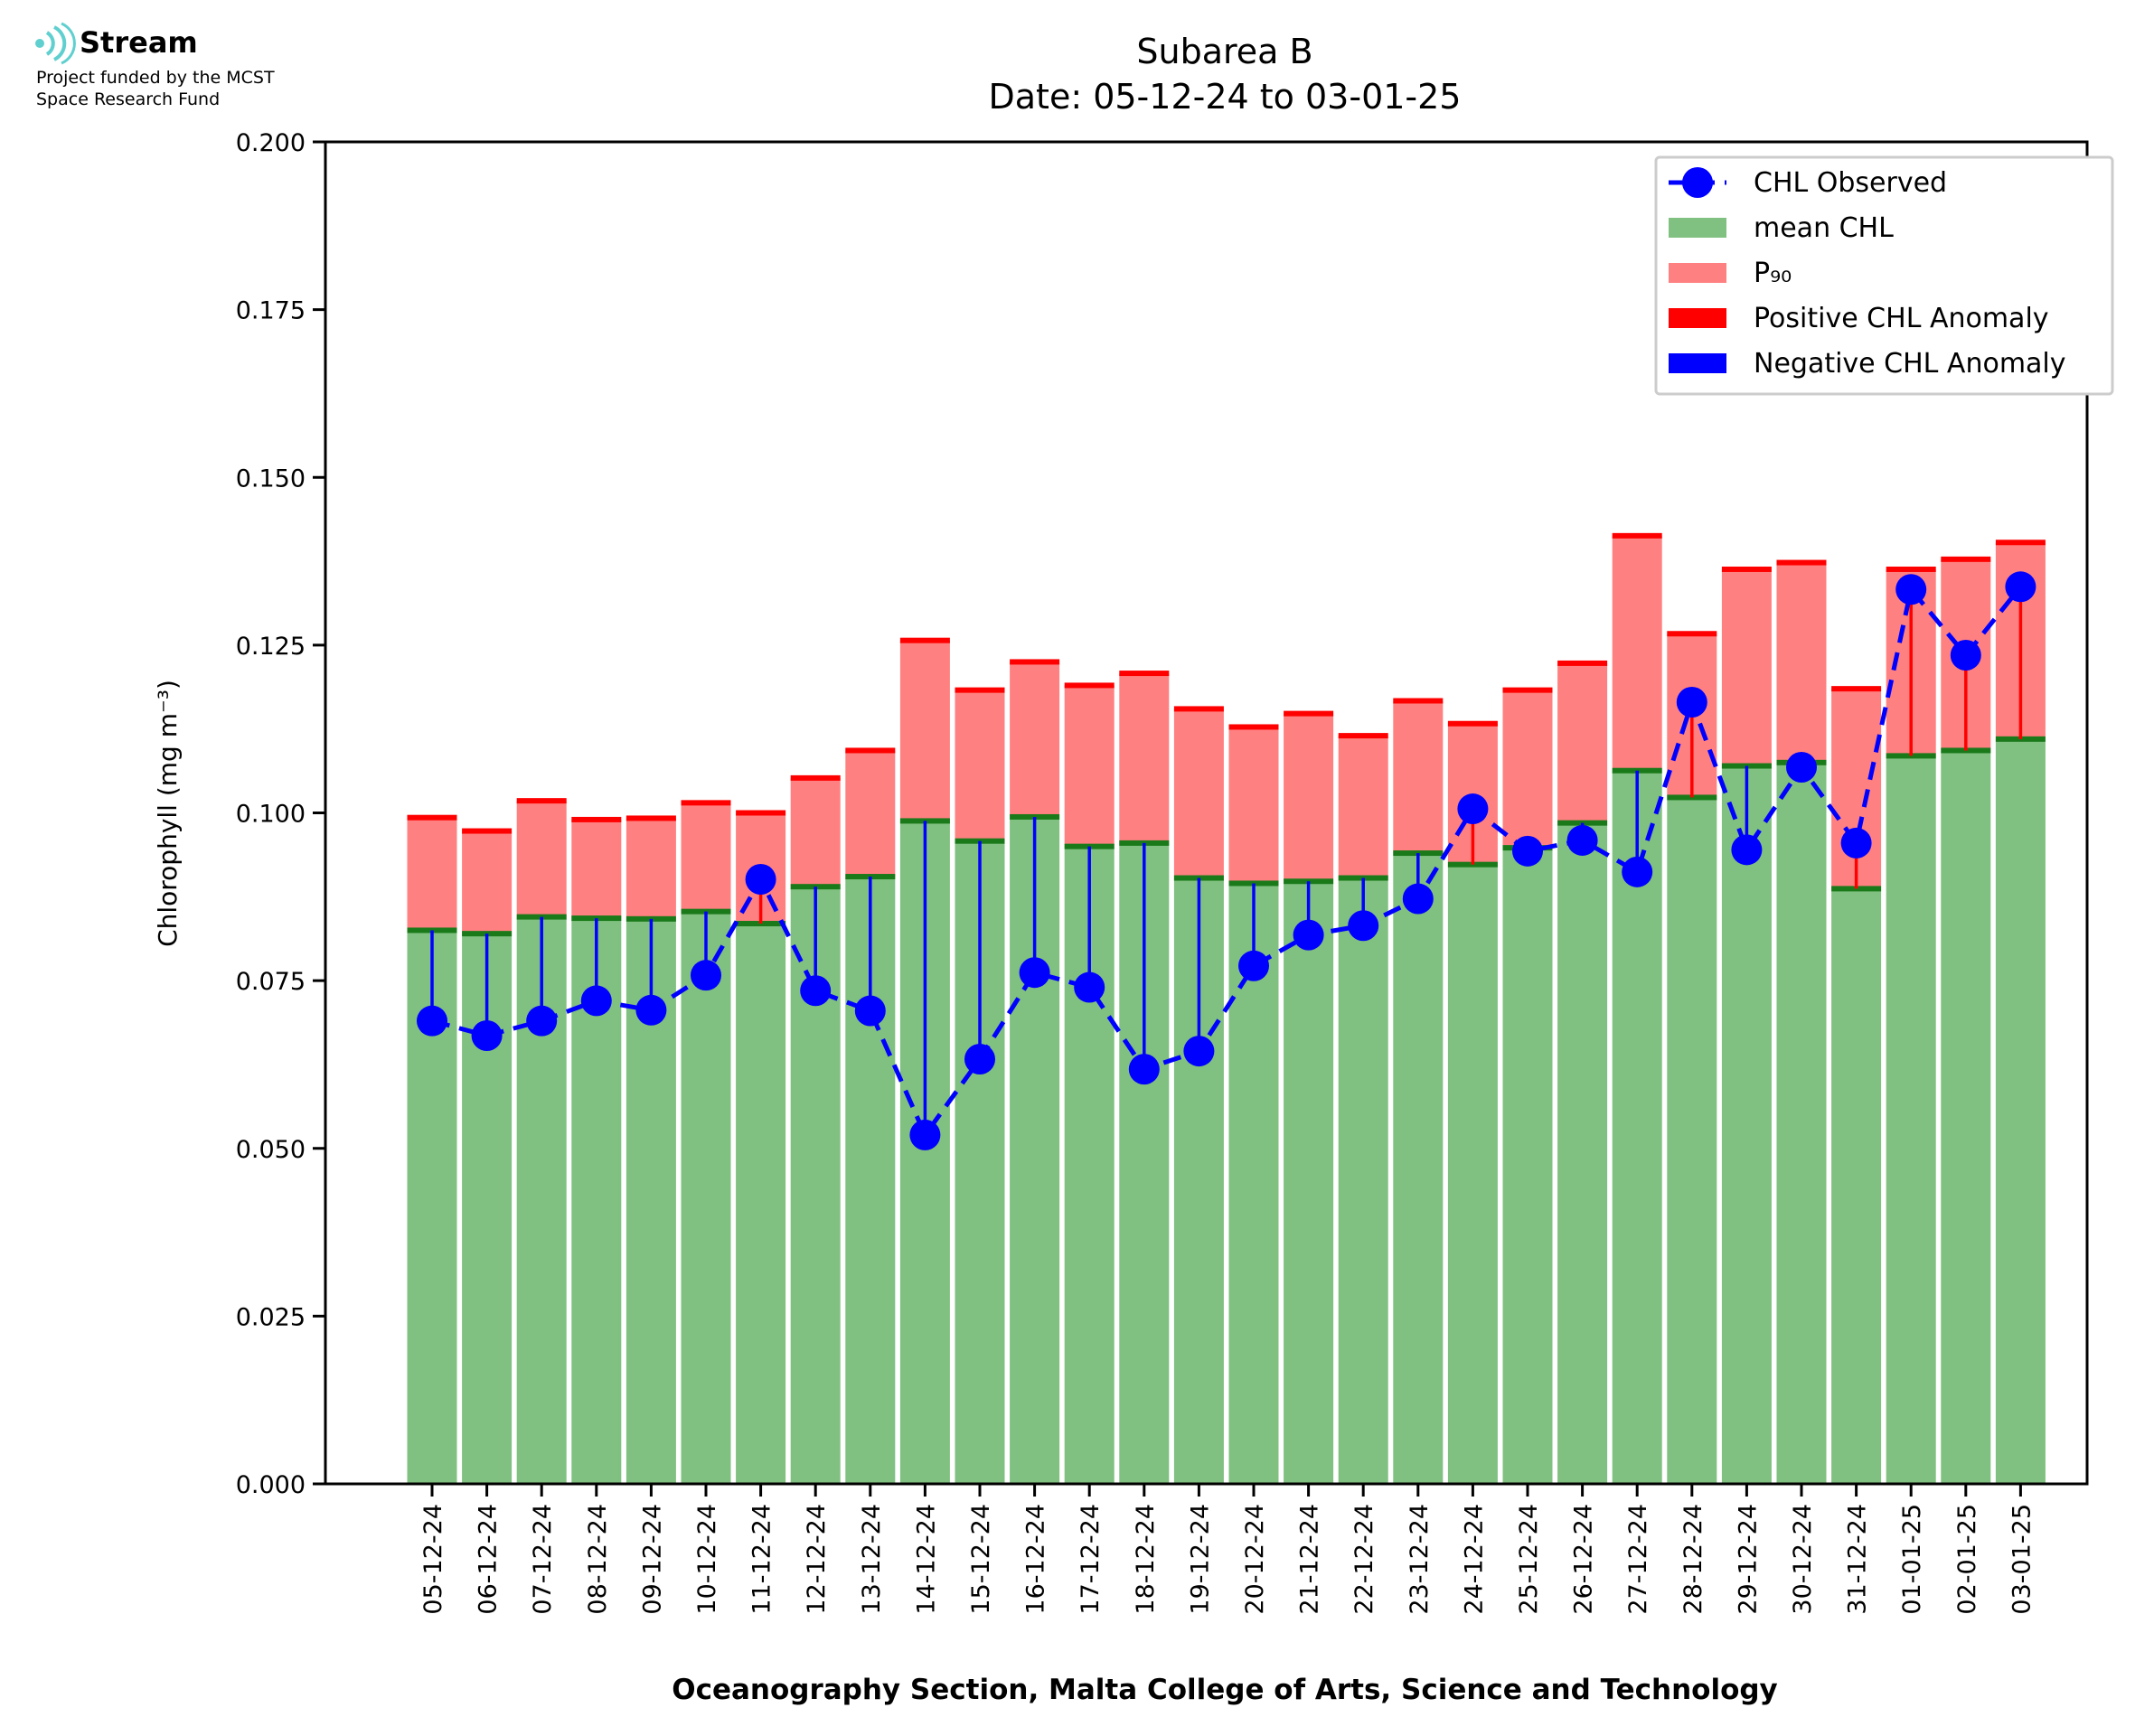 The image size is (2154, 1736). What do you see at coordinates (168, 813) in the screenshot?
I see `y-axis-label: Chlorophyll (mg m⁻³)` at bounding box center [168, 813].